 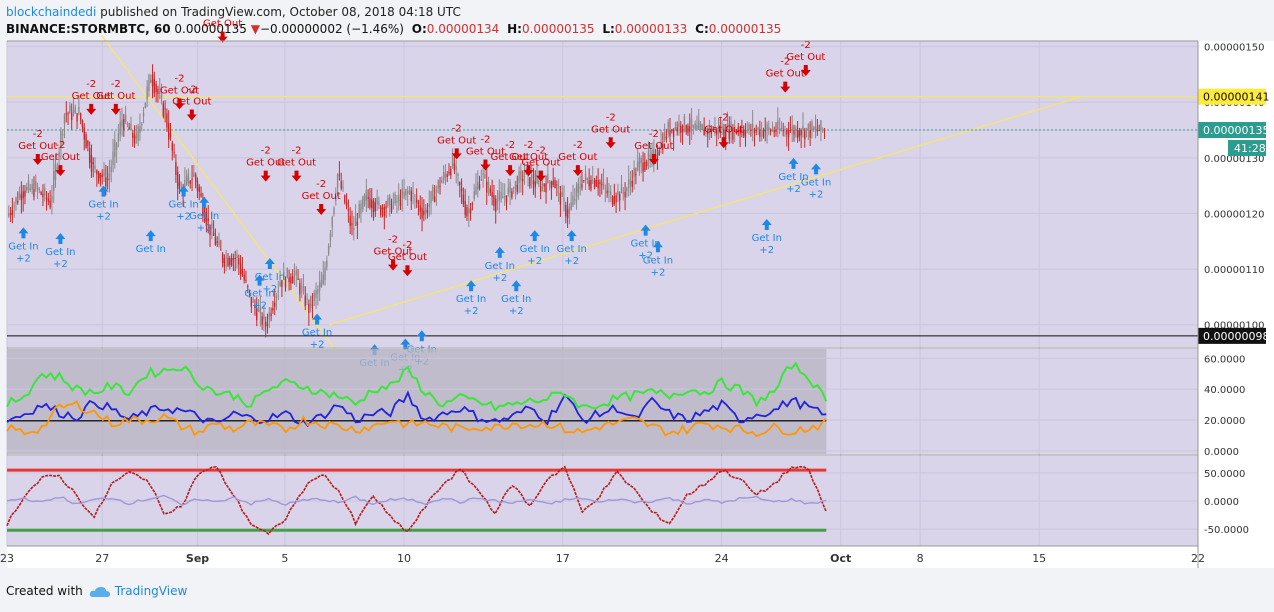 I want to click on price-label-text: 0.00000098, so click(x=1236, y=336).